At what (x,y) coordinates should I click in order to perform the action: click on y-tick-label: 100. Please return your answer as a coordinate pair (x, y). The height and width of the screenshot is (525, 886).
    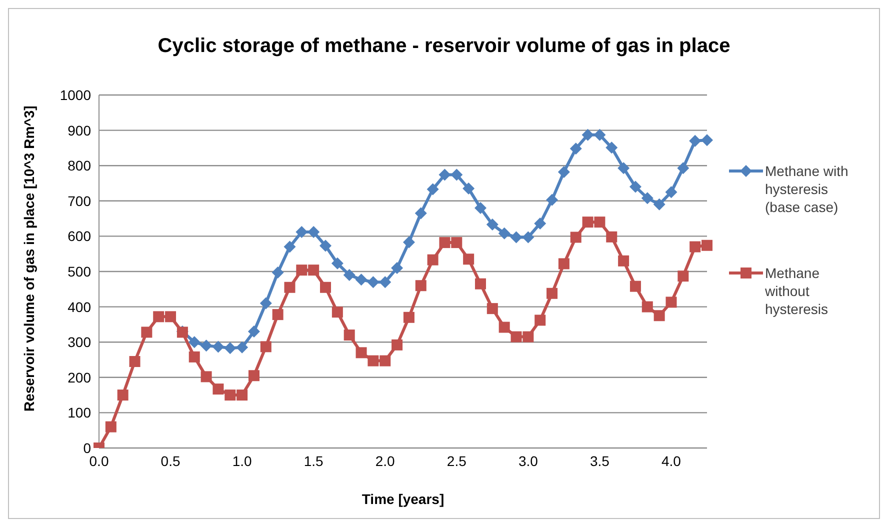
    Looking at the image, I should click on (80, 412).